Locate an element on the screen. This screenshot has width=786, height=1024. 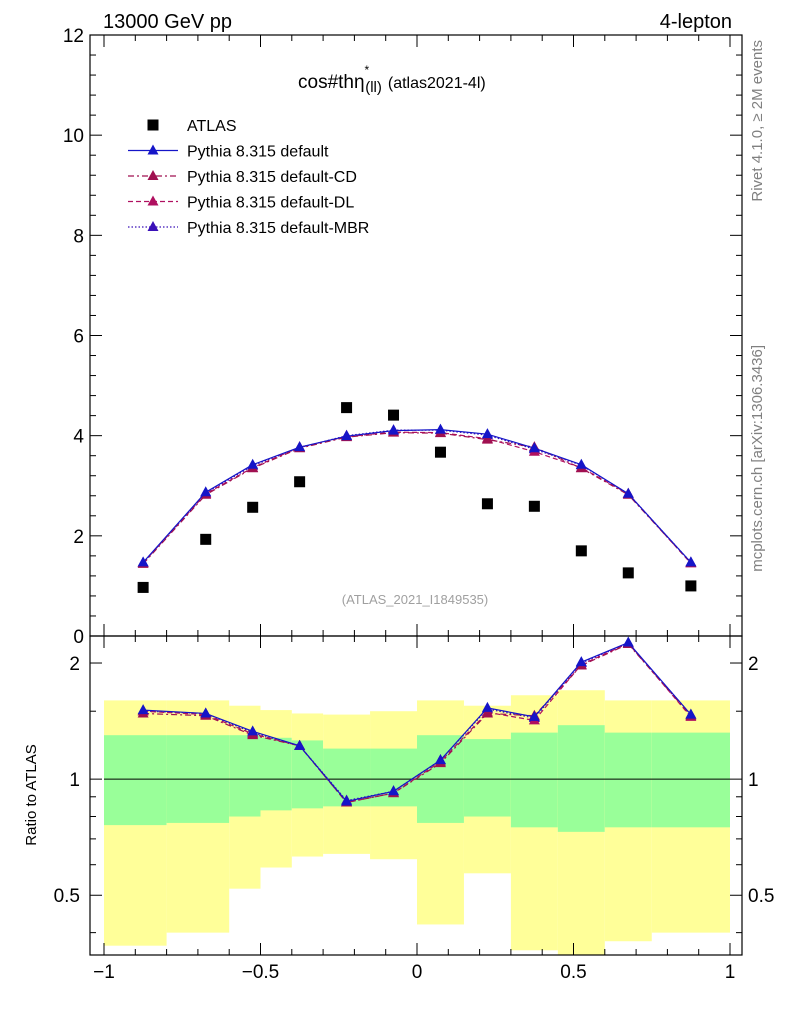
ratio-ylabel: Ratio to ATLAS is located at coordinates (31, 794).